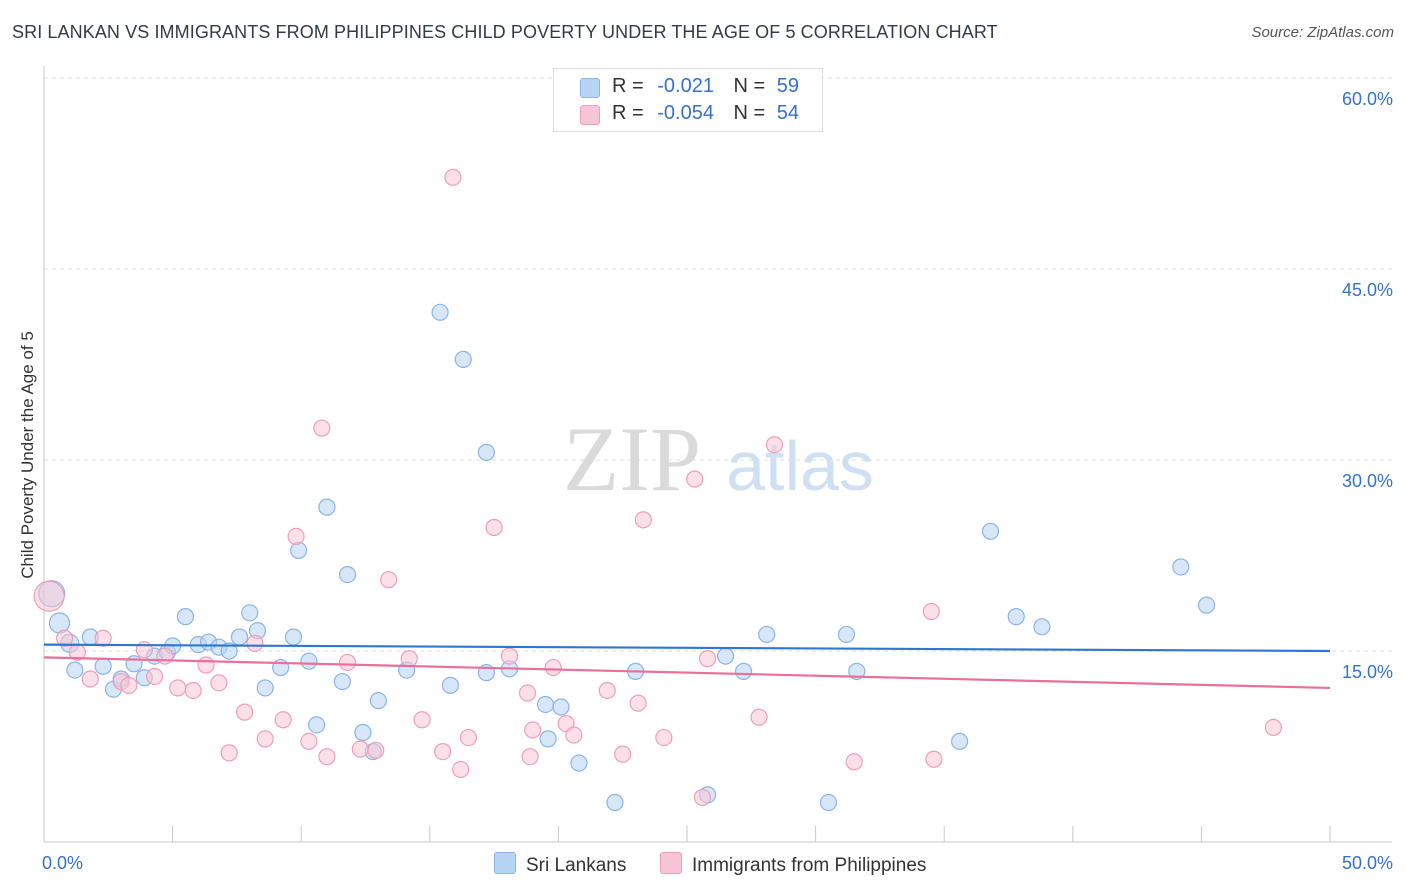  What do you see at coordinates (590, 88) in the screenshot?
I see `stats-swatch-blue` at bounding box center [590, 88].